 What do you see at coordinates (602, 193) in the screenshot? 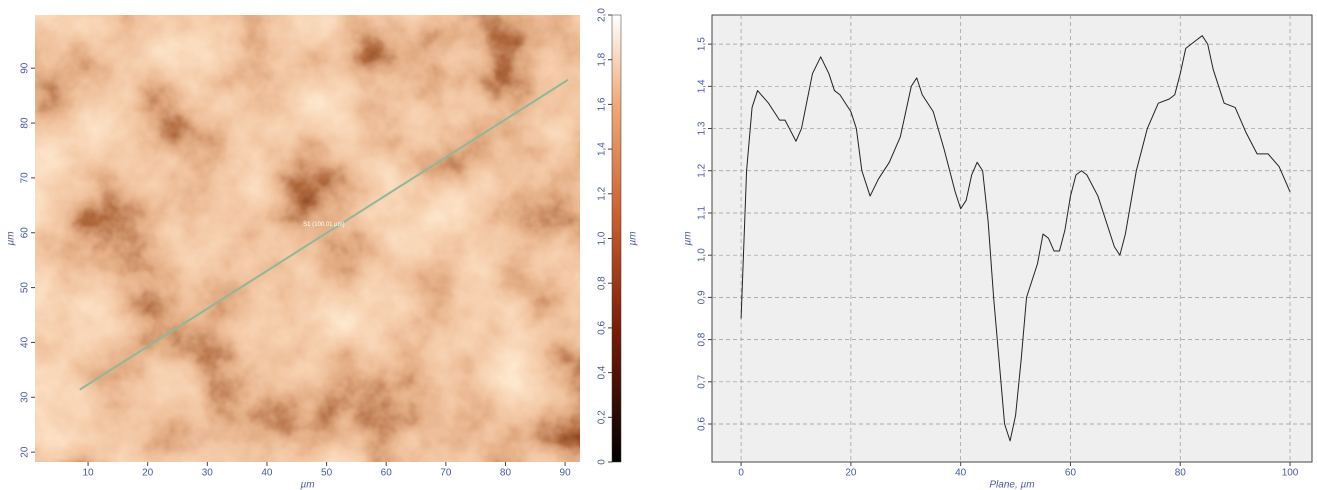
I see `colorbar-tick-label: 1,2` at bounding box center [602, 193].